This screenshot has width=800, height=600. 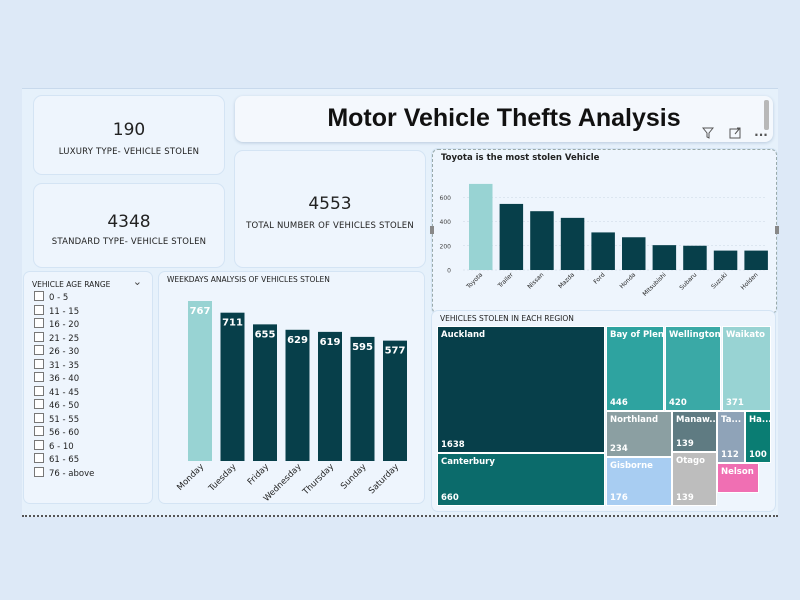 What do you see at coordinates (56, 432) in the screenshot?
I see `slicer-option: 56 - 60` at bounding box center [56, 432].